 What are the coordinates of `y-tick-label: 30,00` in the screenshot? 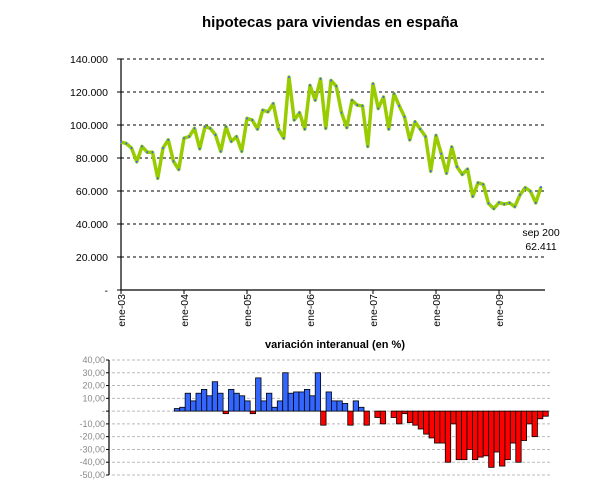 It's located at (93, 373).